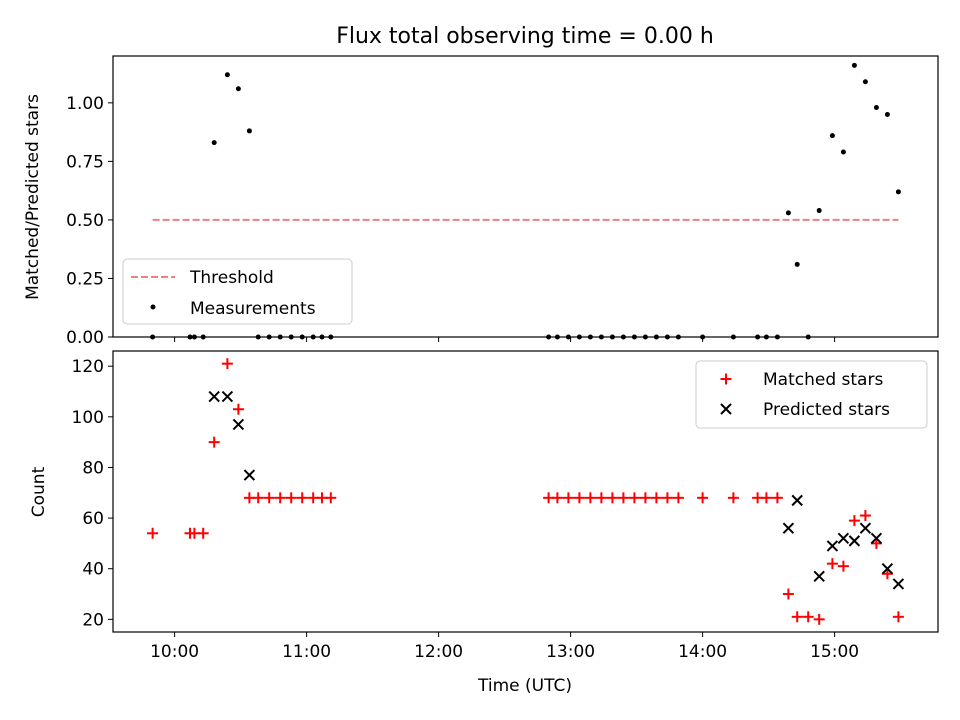 Image resolution: width=960 pixels, height=720 pixels. Describe the element at coordinates (231, 278) in the screenshot. I see `legend-threshold-label: Threshold` at that location.